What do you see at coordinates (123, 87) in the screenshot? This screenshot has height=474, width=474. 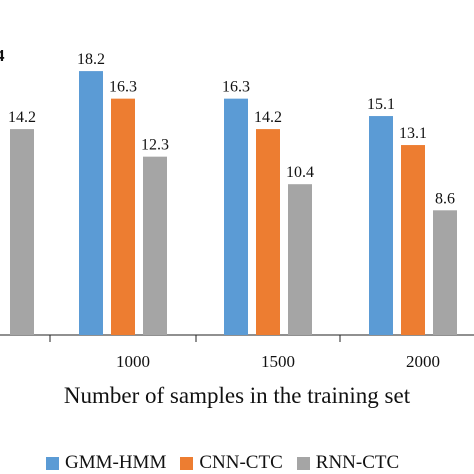 I see `data-label-cnn-ctc-1000: 16.3` at bounding box center [123, 87].